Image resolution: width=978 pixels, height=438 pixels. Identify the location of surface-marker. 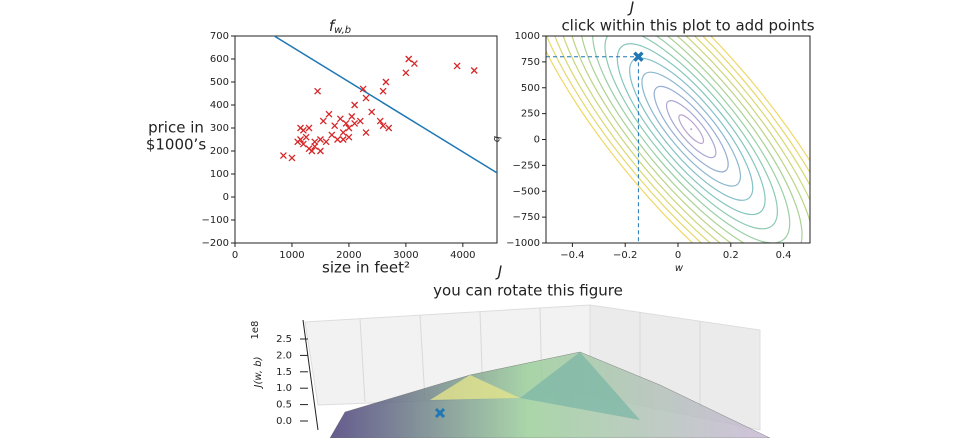
(440, 413).